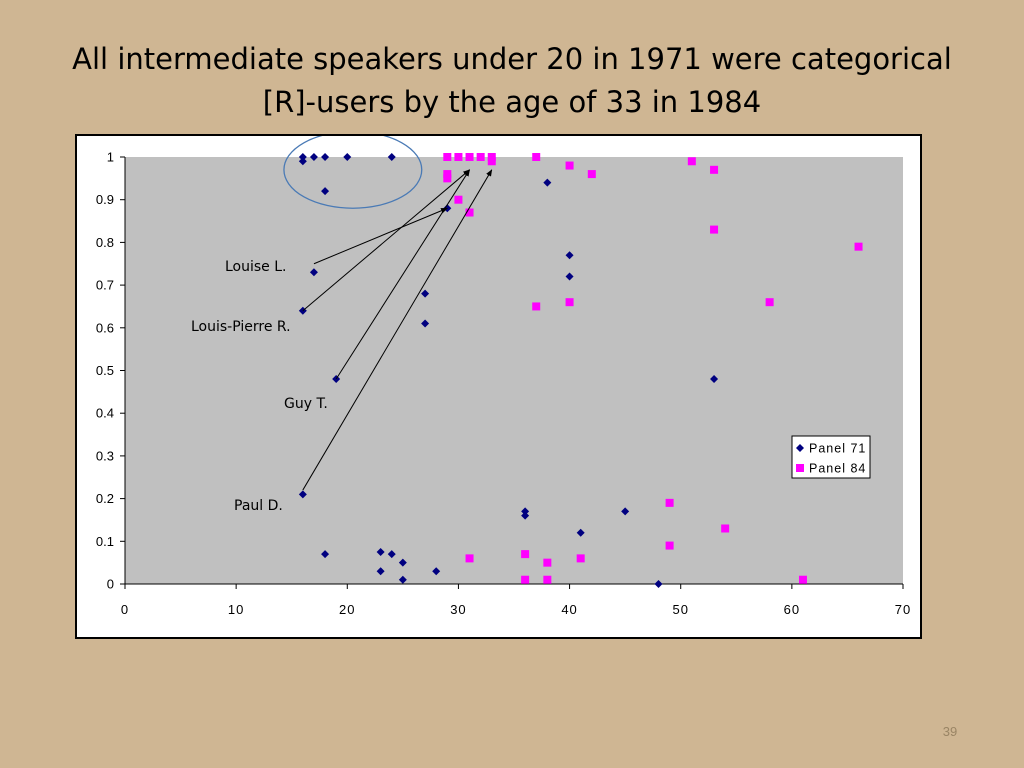 This screenshot has width=1024, height=768. I want to click on x-tick-label: 20, so click(347, 609).